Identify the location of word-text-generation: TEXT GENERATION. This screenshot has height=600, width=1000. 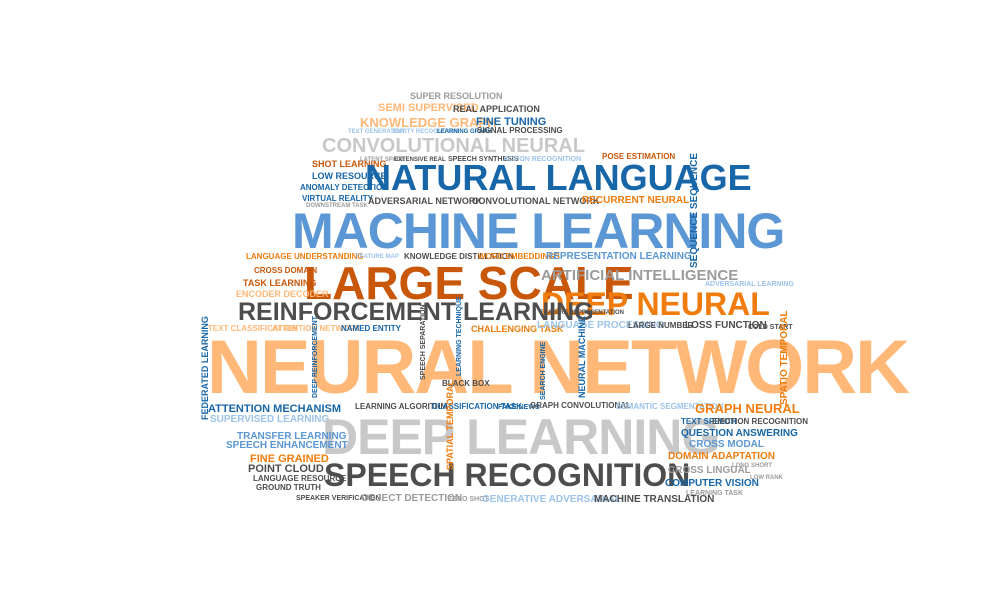
(376, 132).